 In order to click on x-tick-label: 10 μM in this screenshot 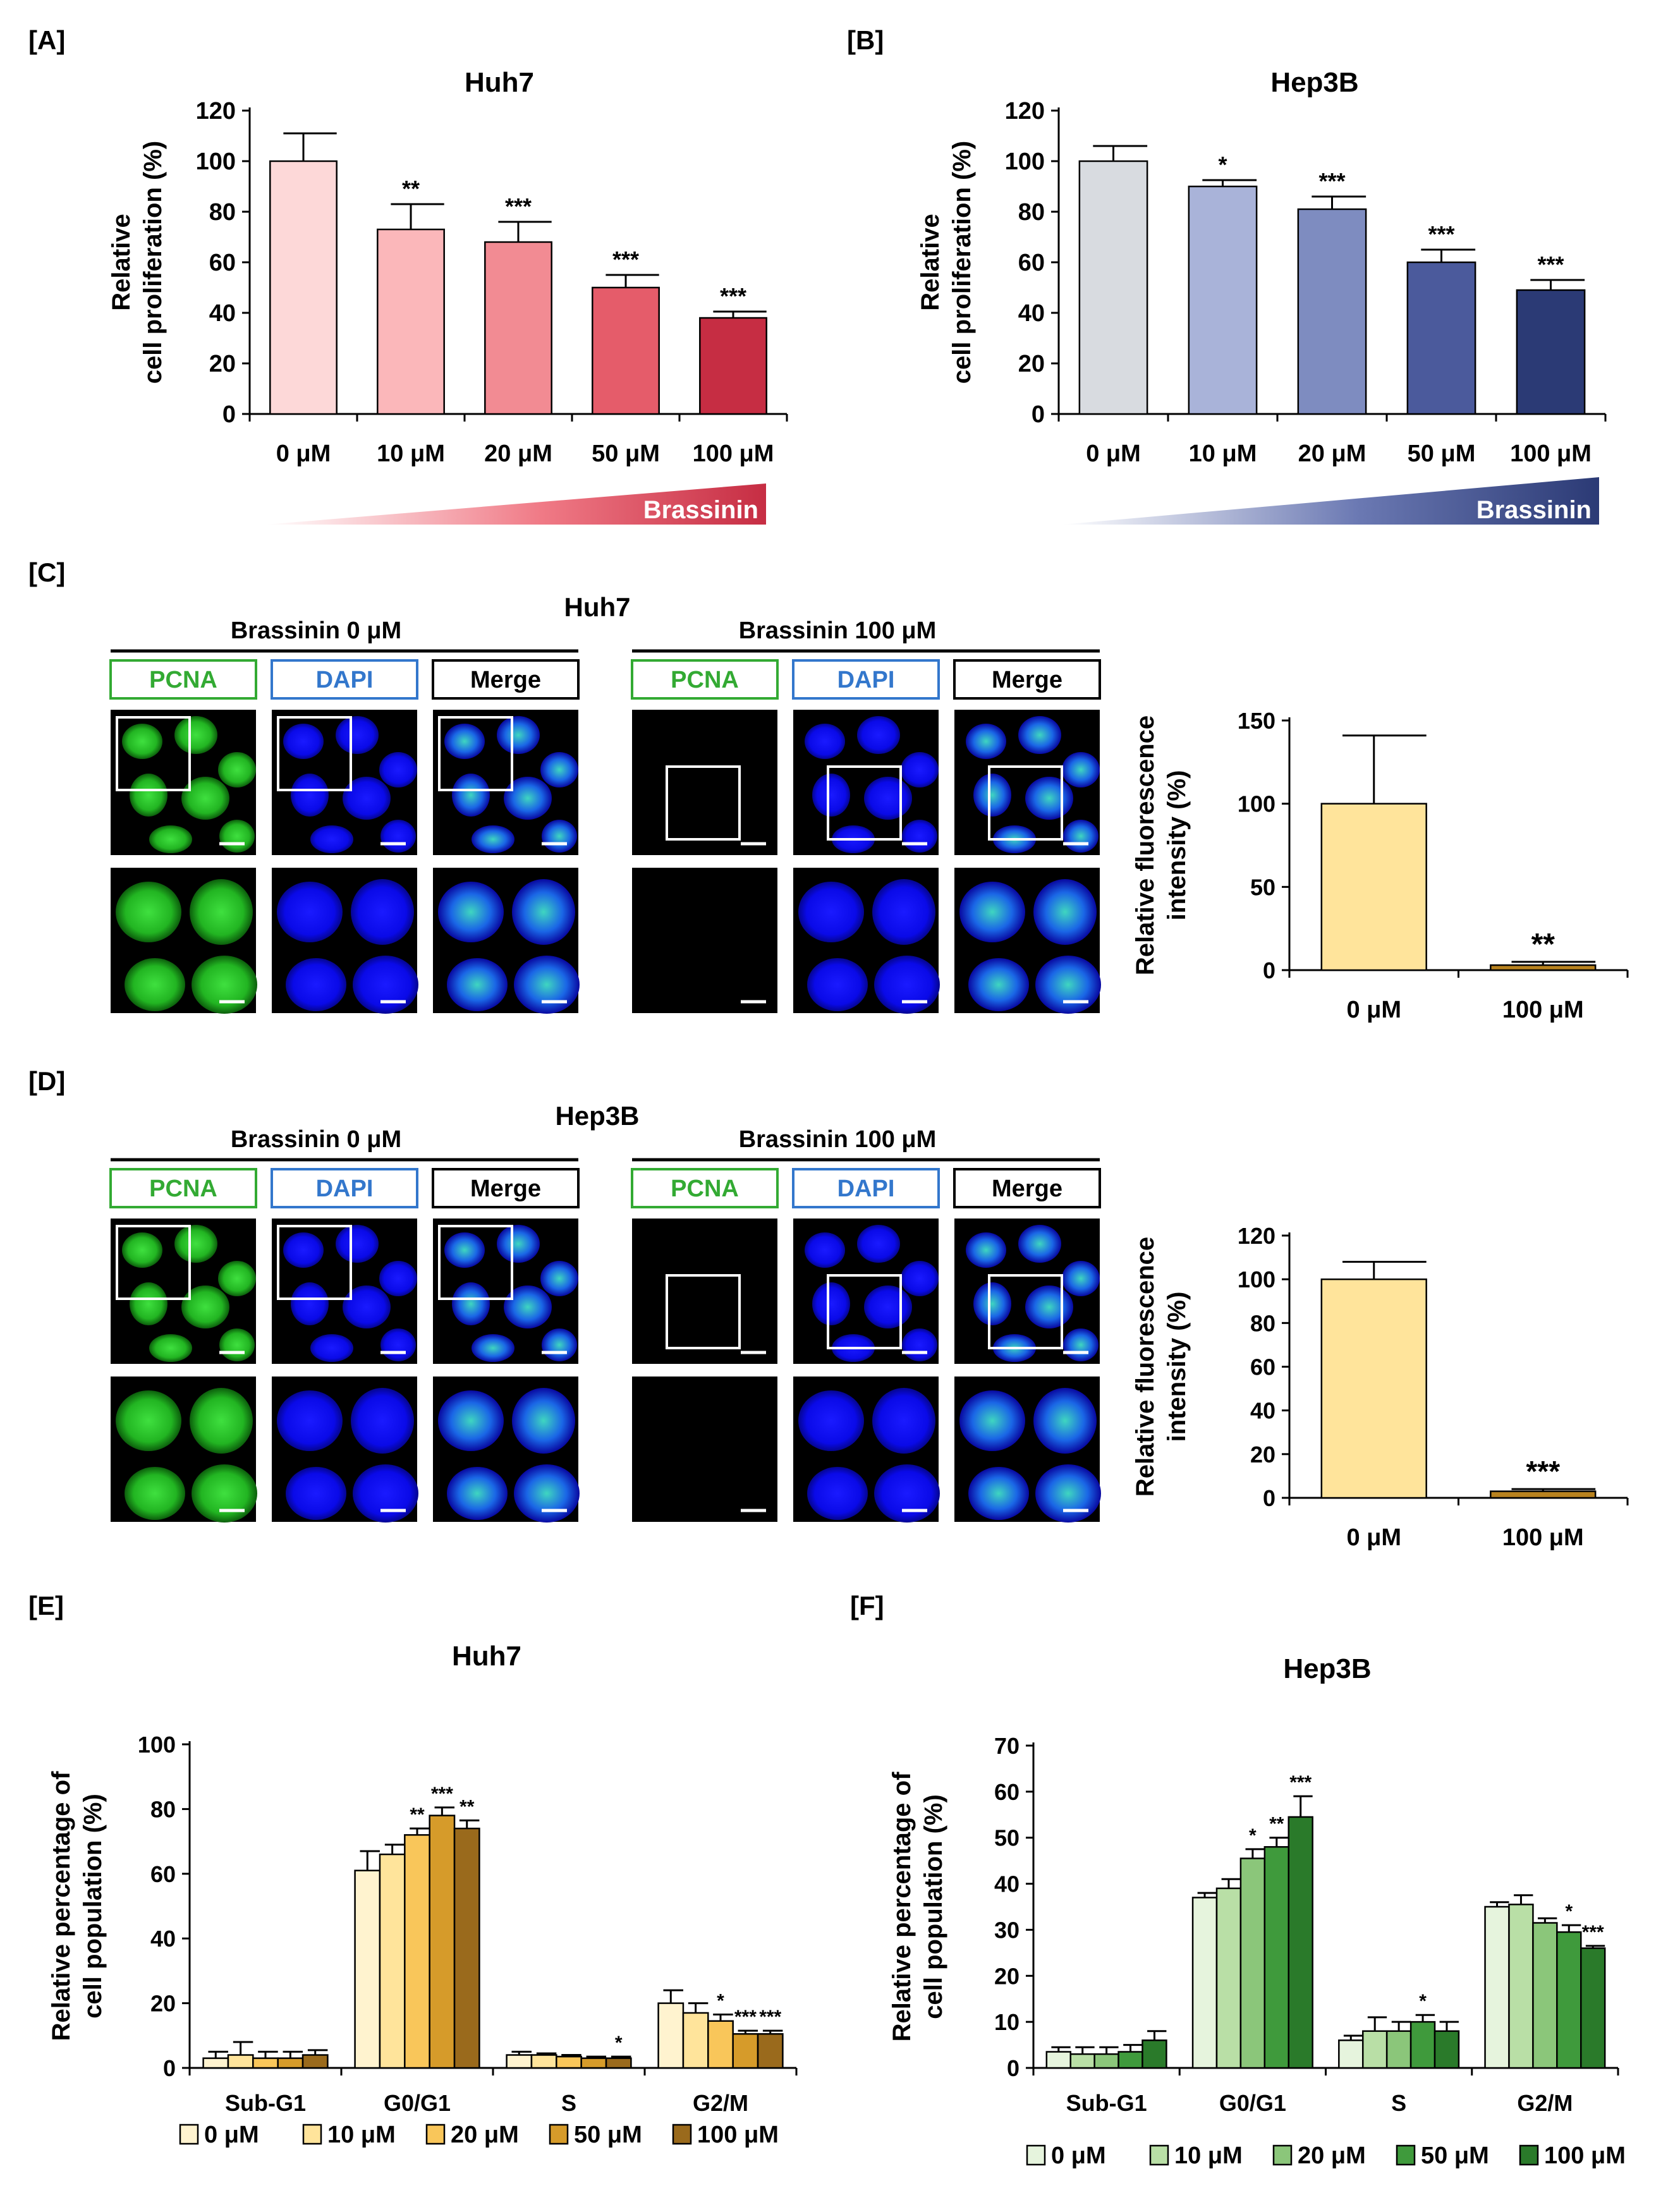, I will do `click(411, 454)`.